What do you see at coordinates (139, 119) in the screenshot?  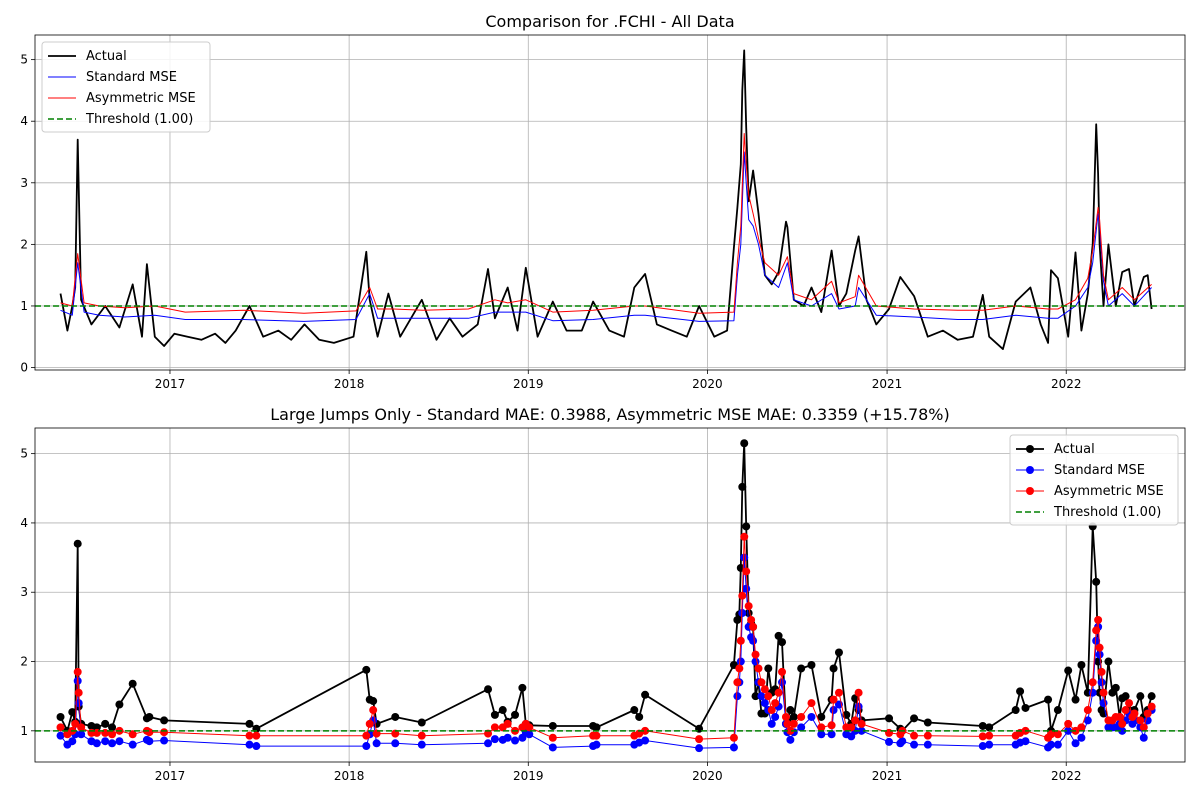 I see `legend-label: Threshold (1.00)` at bounding box center [139, 119].